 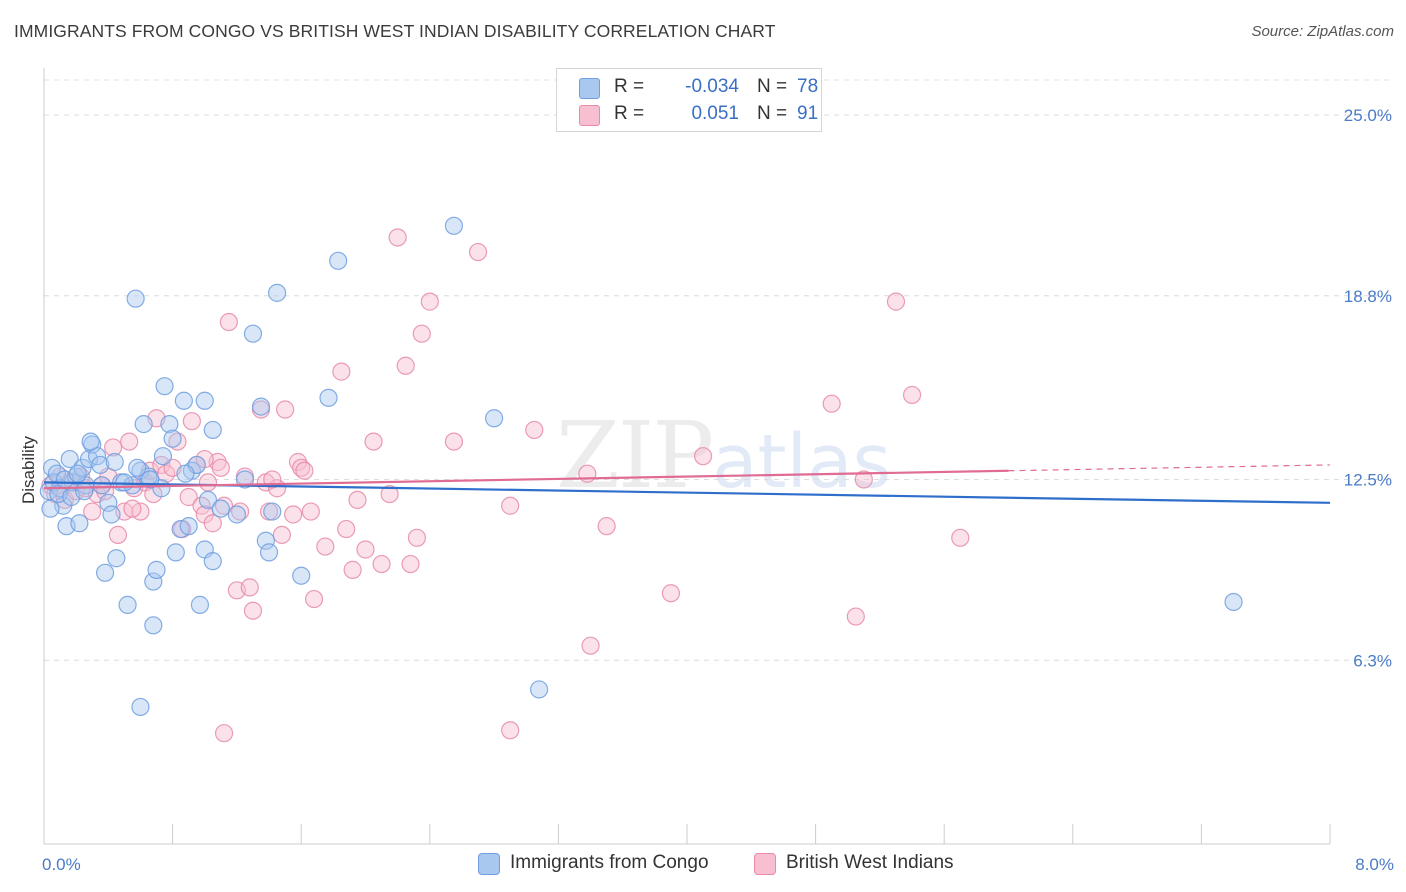 What do you see at coordinates (808, 113) in the screenshot?
I see `legend-n-value: 91` at bounding box center [808, 113].